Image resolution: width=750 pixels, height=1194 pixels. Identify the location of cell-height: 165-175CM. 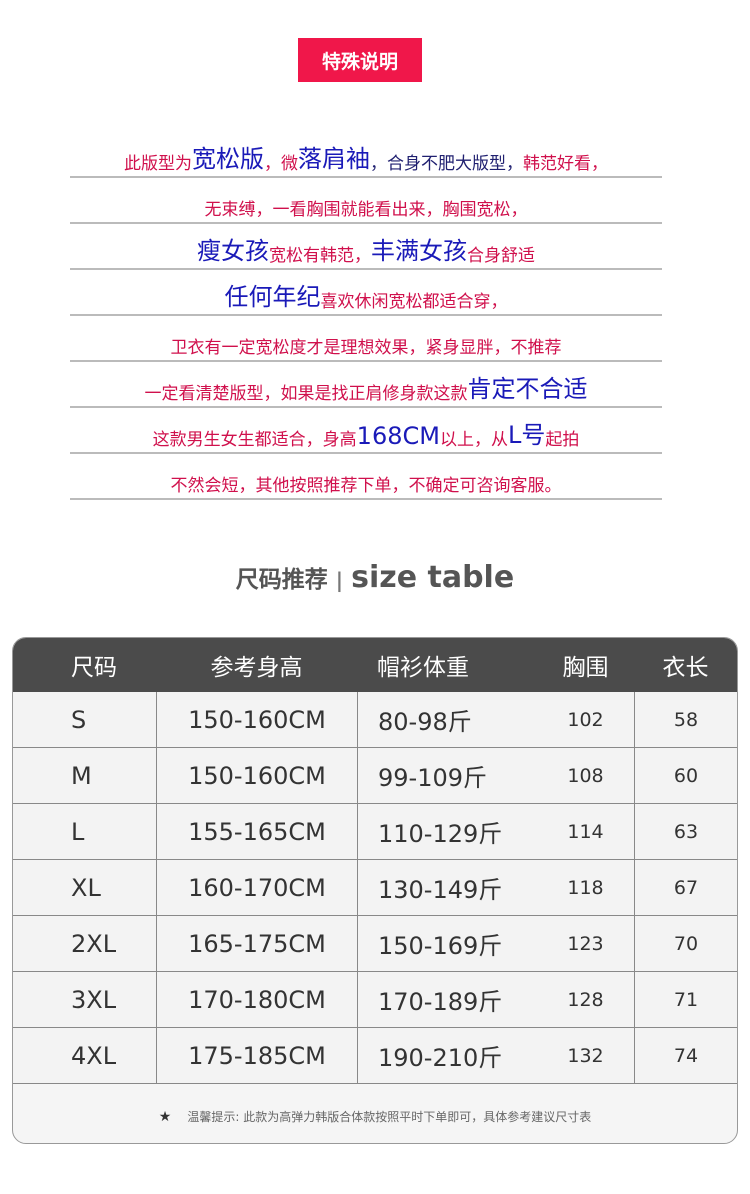
(256, 943).